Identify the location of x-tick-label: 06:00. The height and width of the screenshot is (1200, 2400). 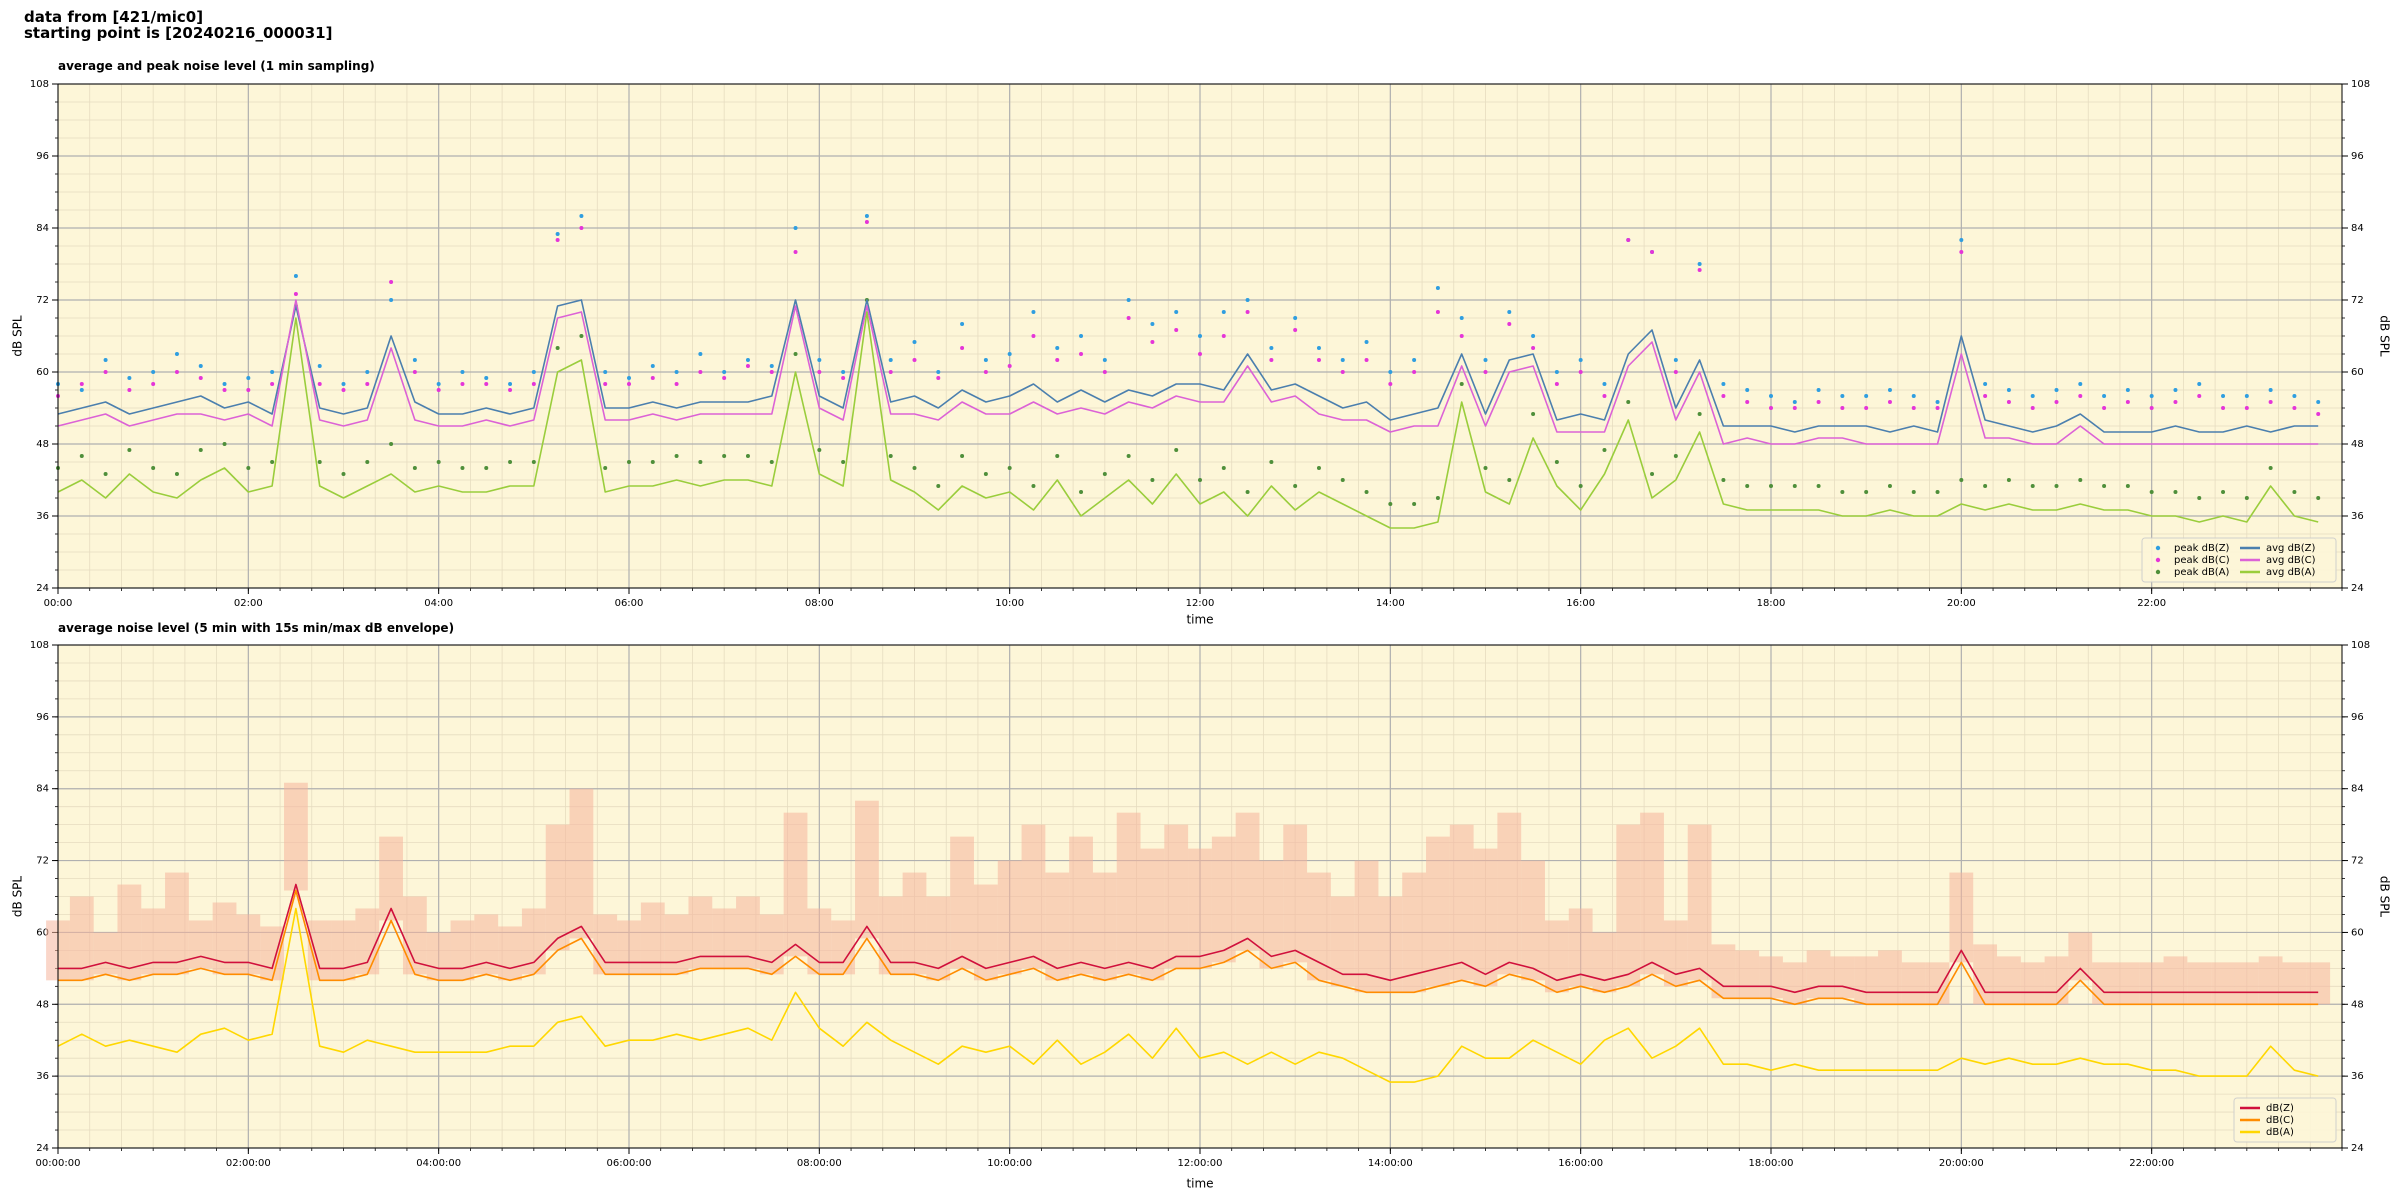
(629, 603).